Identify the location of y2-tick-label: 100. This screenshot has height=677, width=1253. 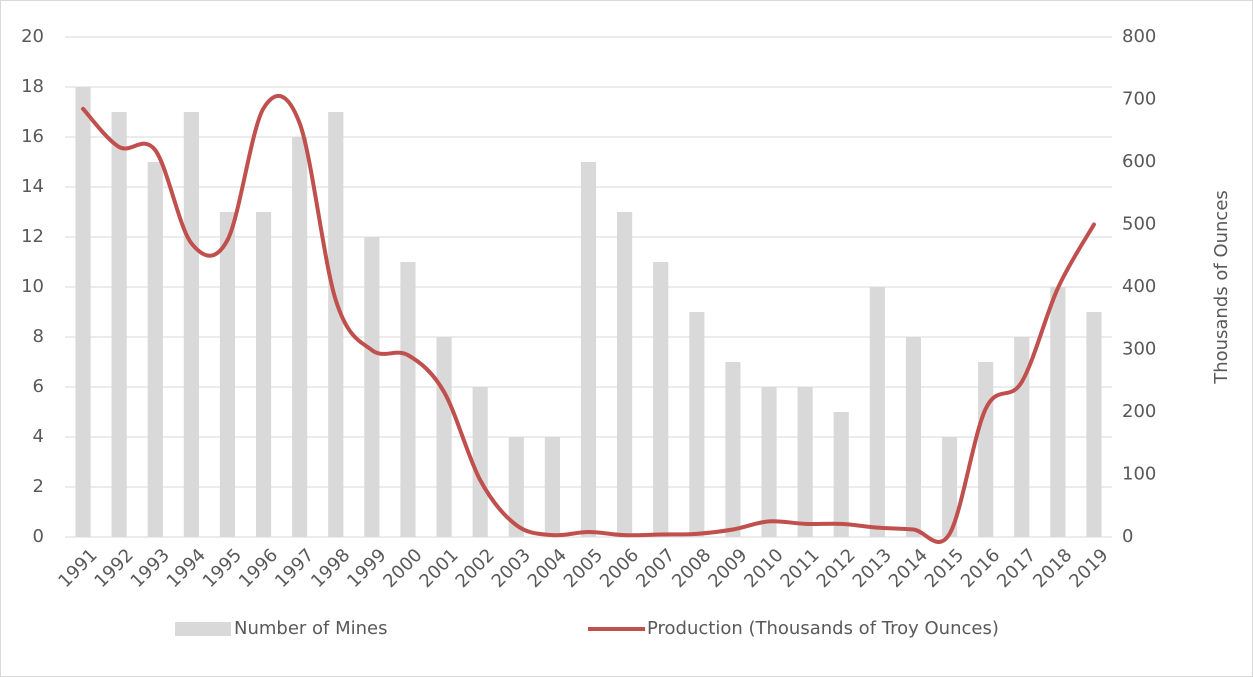
(1139, 474).